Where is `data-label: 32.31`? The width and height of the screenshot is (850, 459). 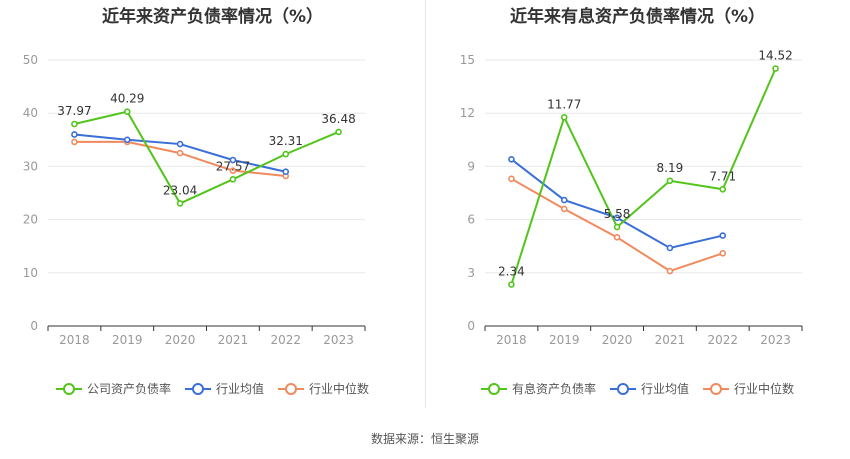
data-label: 32.31 is located at coordinates (286, 141).